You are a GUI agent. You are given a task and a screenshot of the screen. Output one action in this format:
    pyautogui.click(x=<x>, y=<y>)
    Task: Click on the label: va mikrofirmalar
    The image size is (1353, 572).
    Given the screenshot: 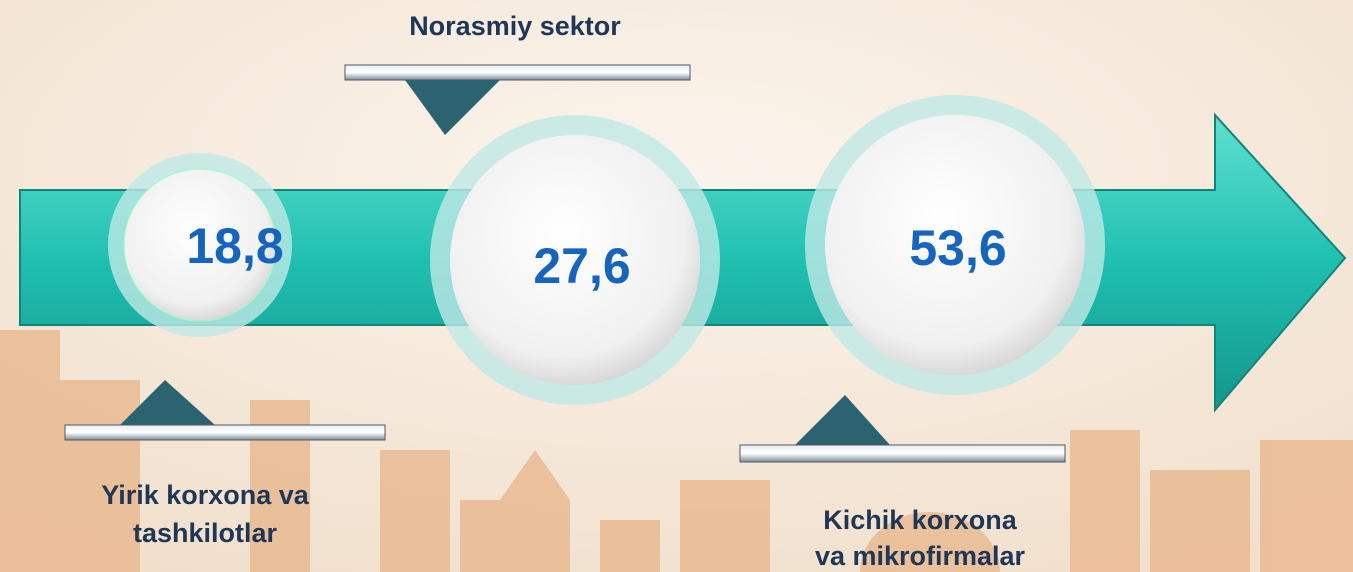 What is the action you would take?
    pyautogui.click(x=920, y=556)
    